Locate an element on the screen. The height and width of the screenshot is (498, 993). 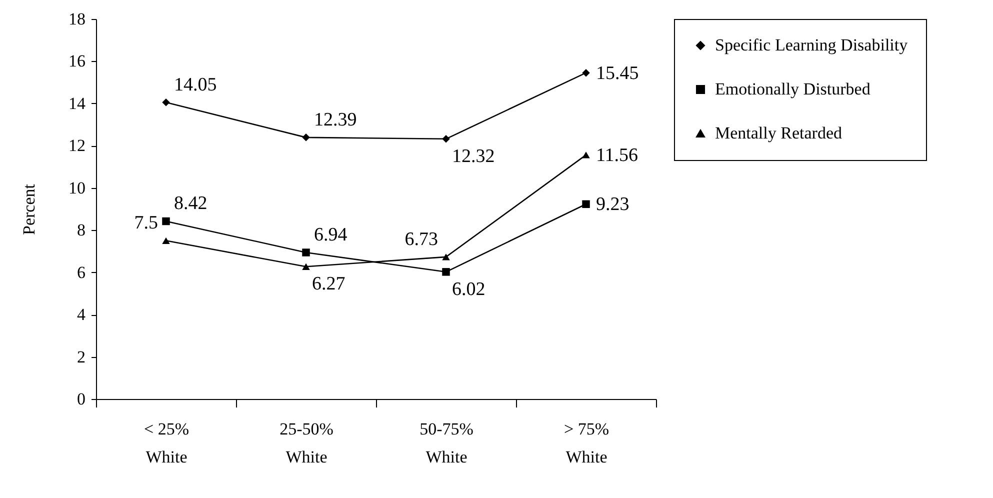
y-tick-label: 12 is located at coordinates (77, 146).